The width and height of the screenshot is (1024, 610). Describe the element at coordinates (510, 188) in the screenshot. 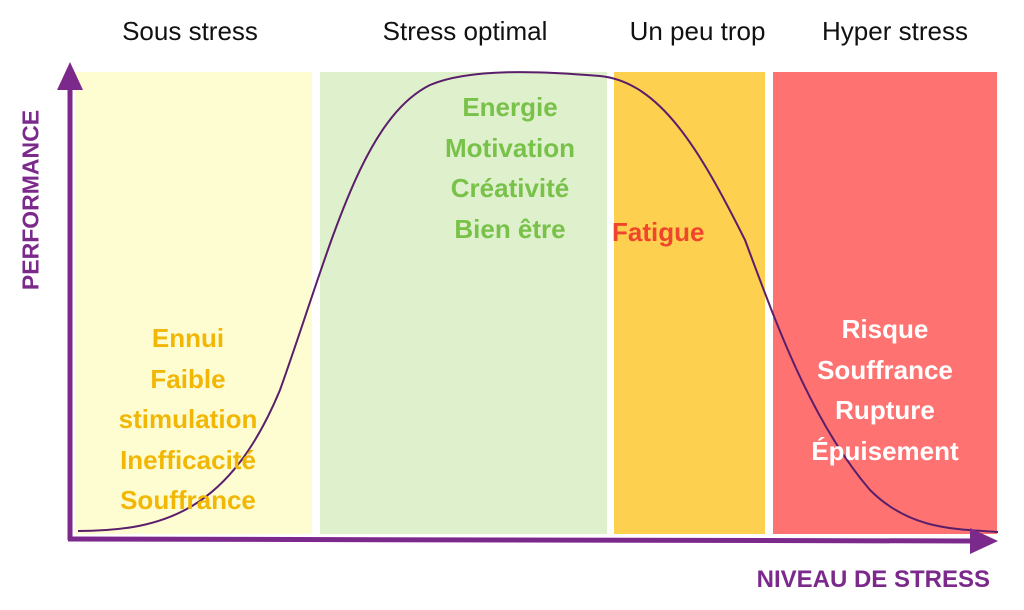

I see `word-creativite: Créativité` at that location.